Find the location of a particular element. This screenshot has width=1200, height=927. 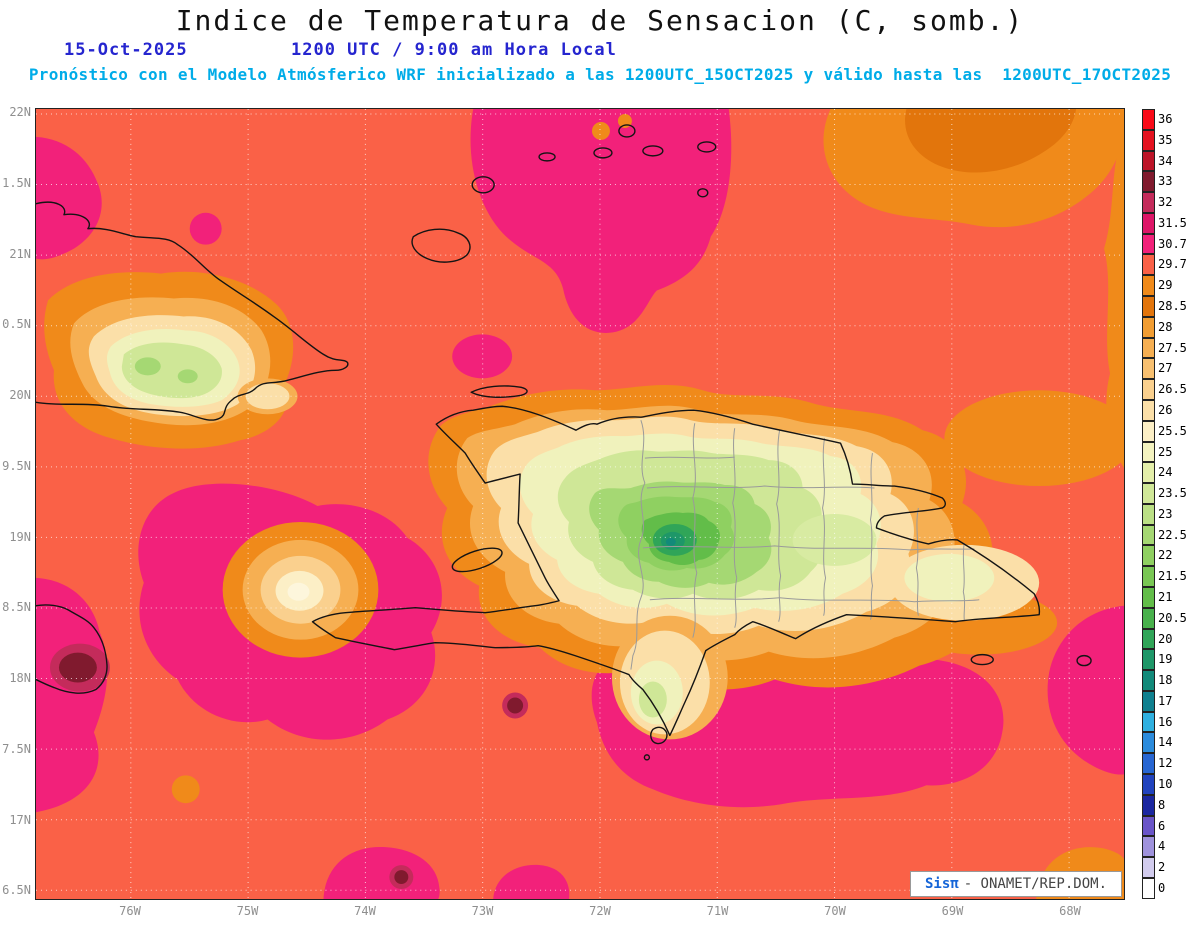

colorbar-label: 20 is located at coordinates (1165, 638).